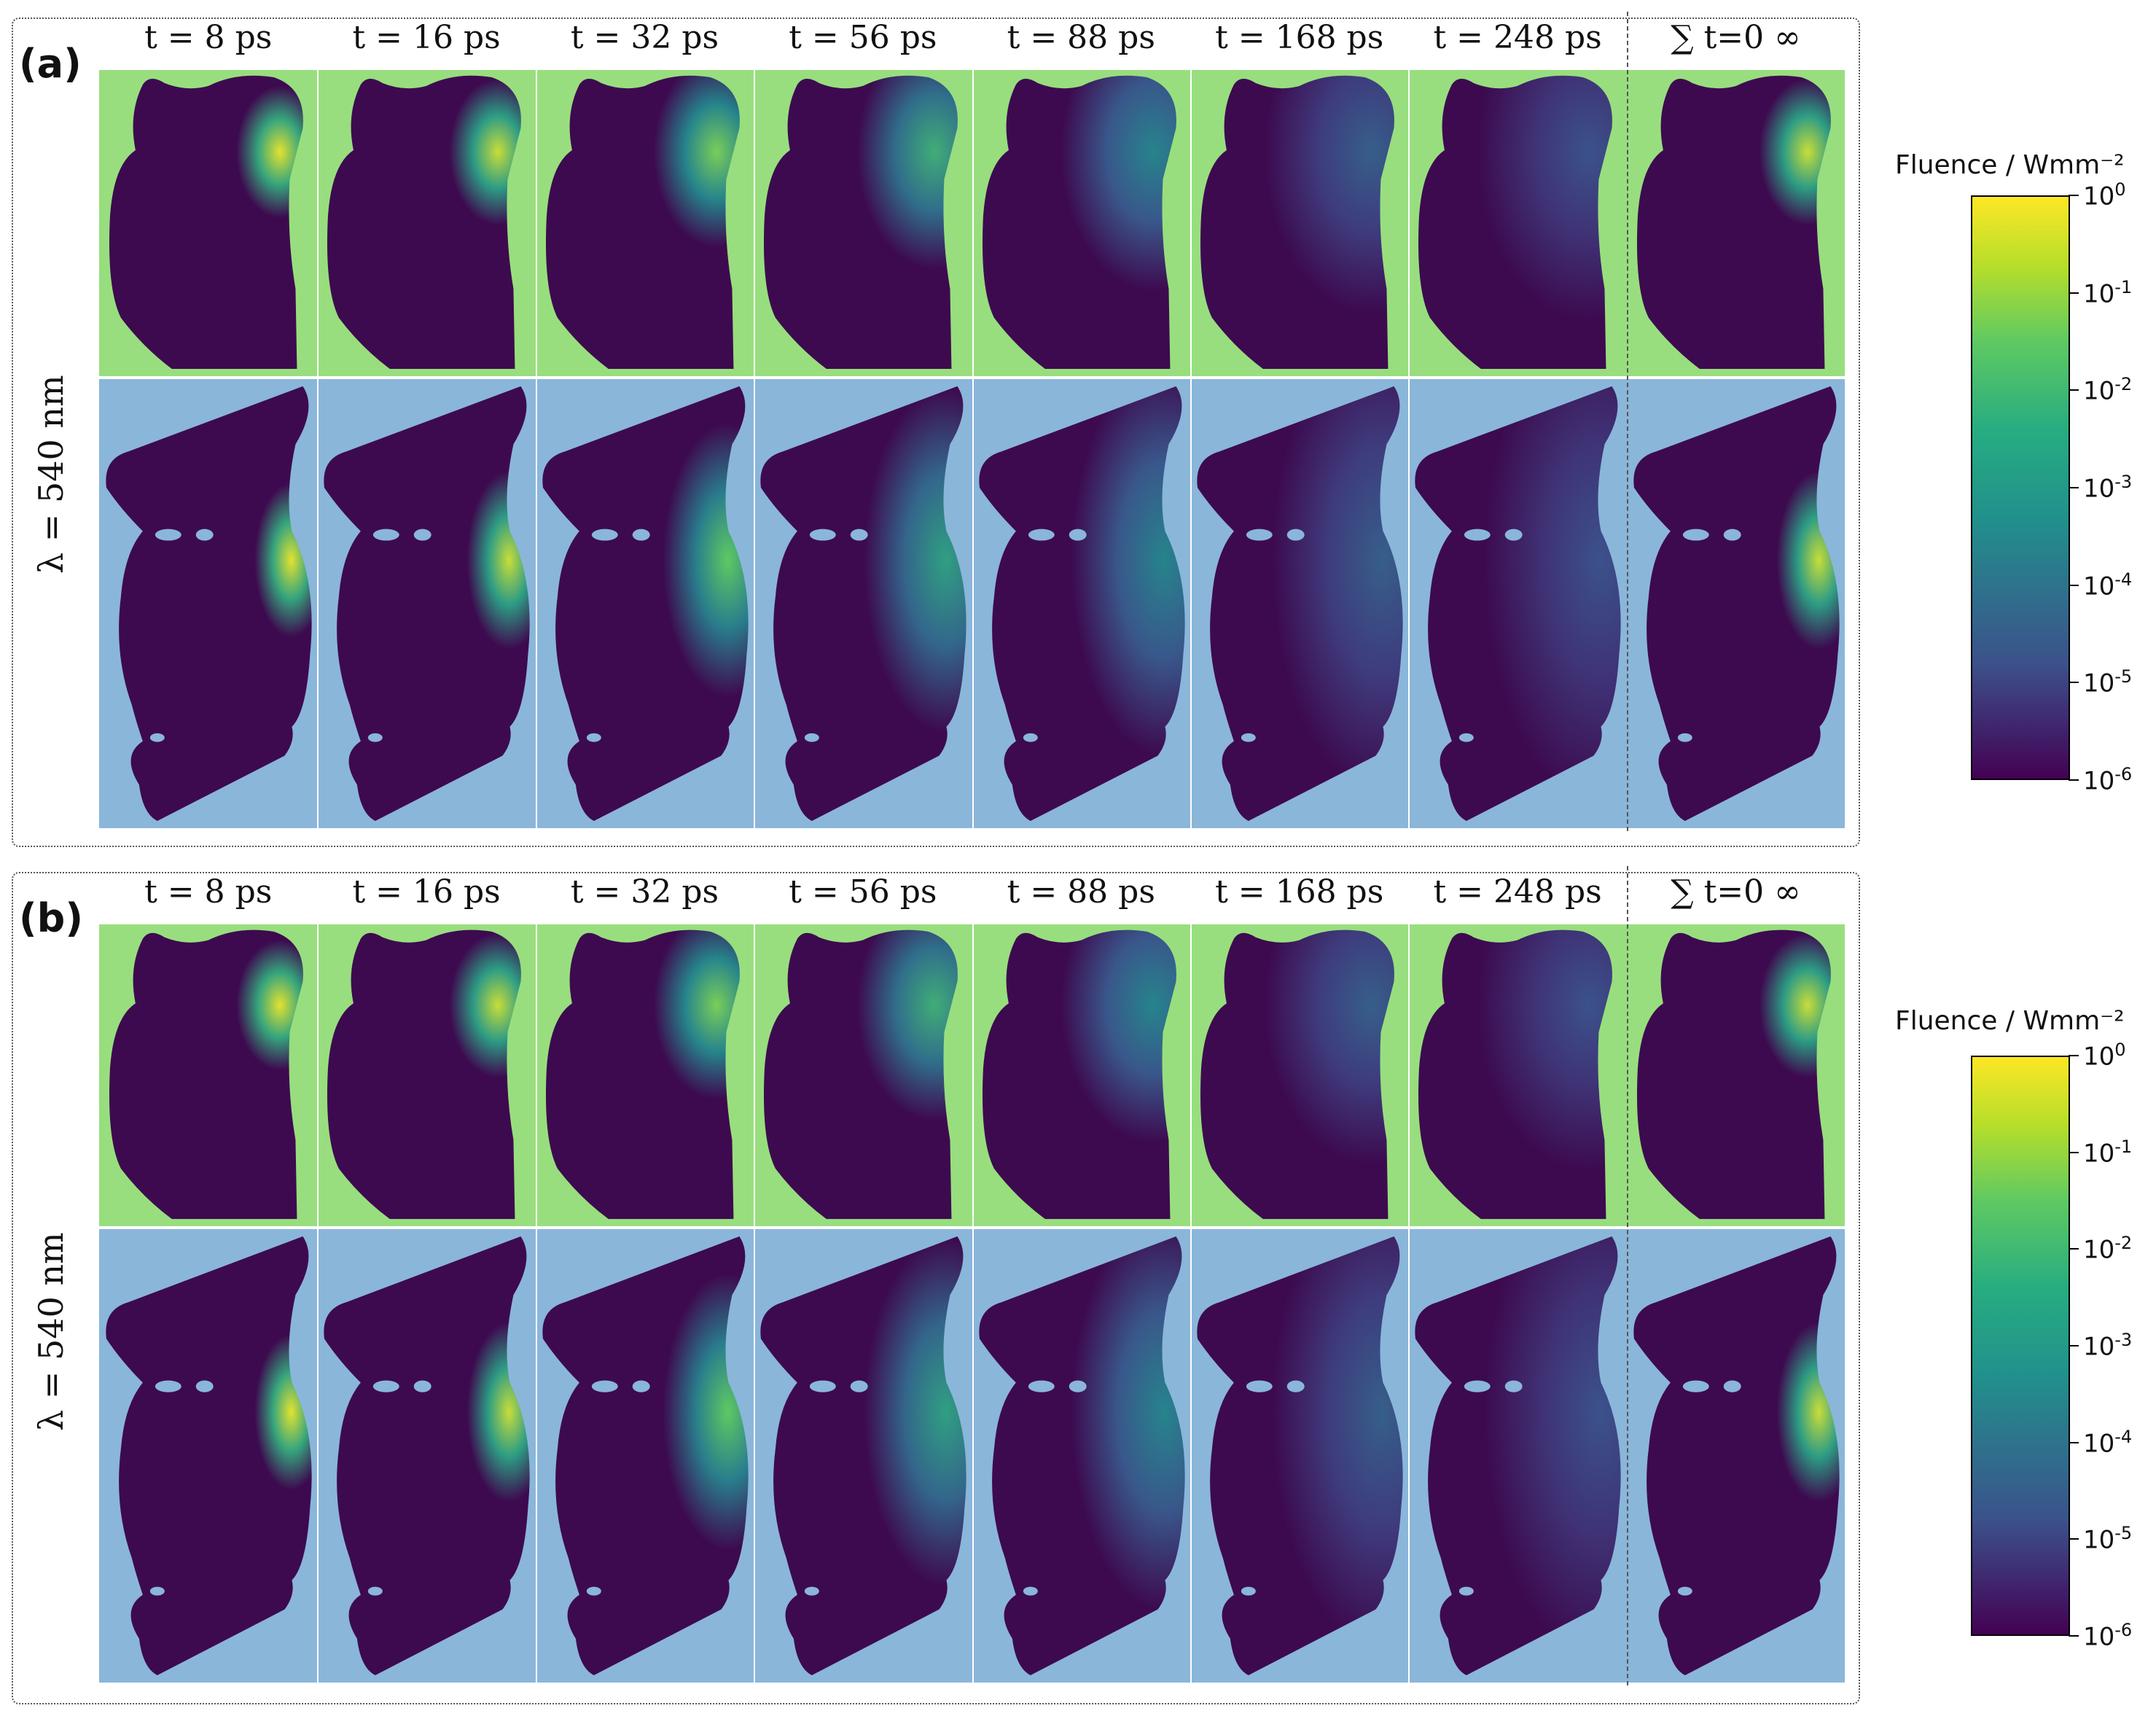 The height and width of the screenshot is (1719, 2156). What do you see at coordinates (51, 64) in the screenshot?
I see `panel-a-label: (a)` at bounding box center [51, 64].